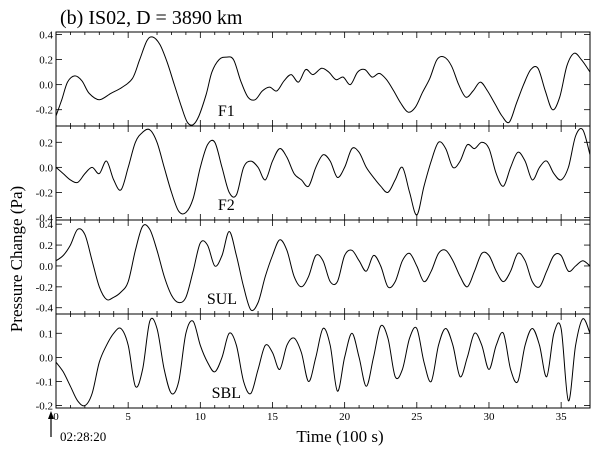 The image size is (600, 449). Describe the element at coordinates (83, 436) in the screenshot. I see `start-time-label: 02:28:20` at that location.